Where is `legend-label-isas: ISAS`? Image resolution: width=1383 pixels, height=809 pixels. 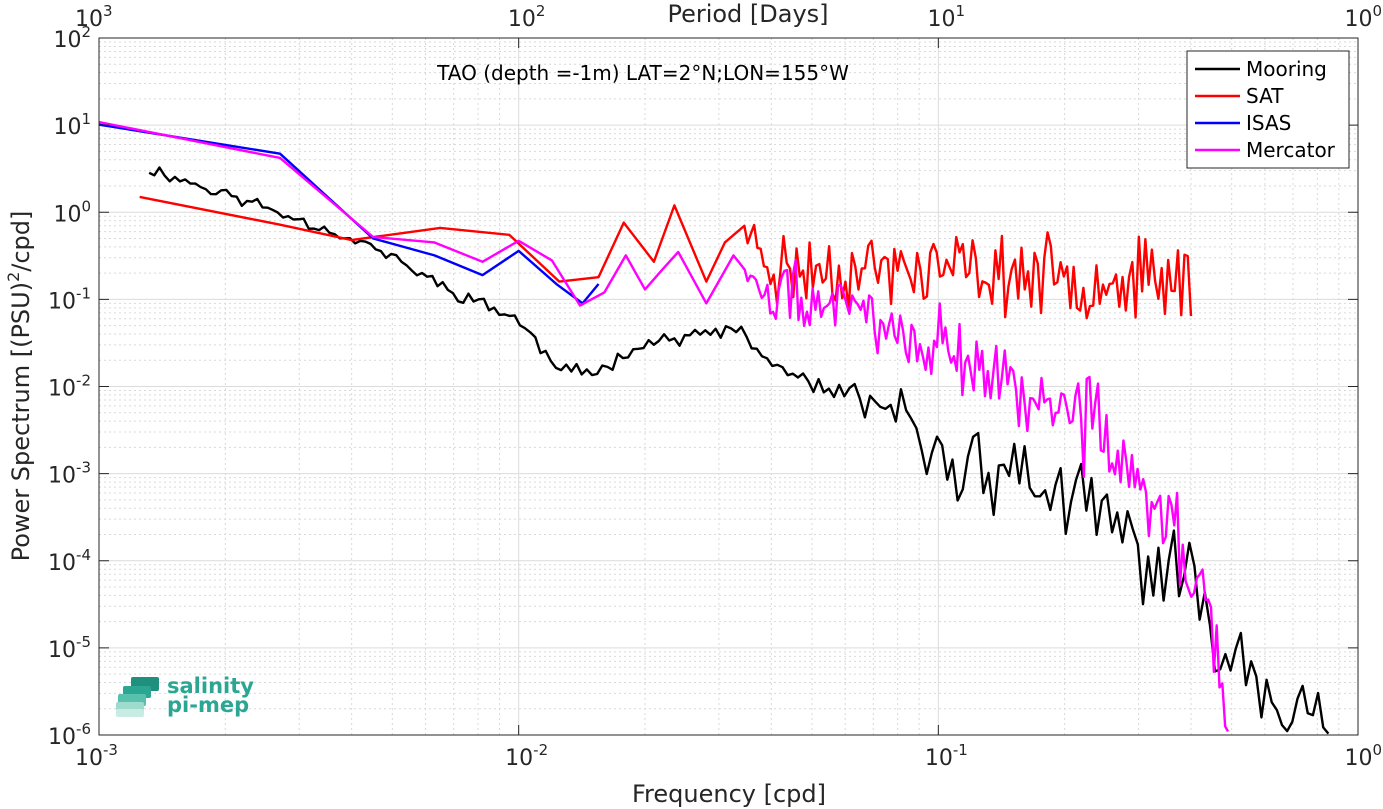 legend-label-isas: ISAS is located at coordinates (1268, 123).